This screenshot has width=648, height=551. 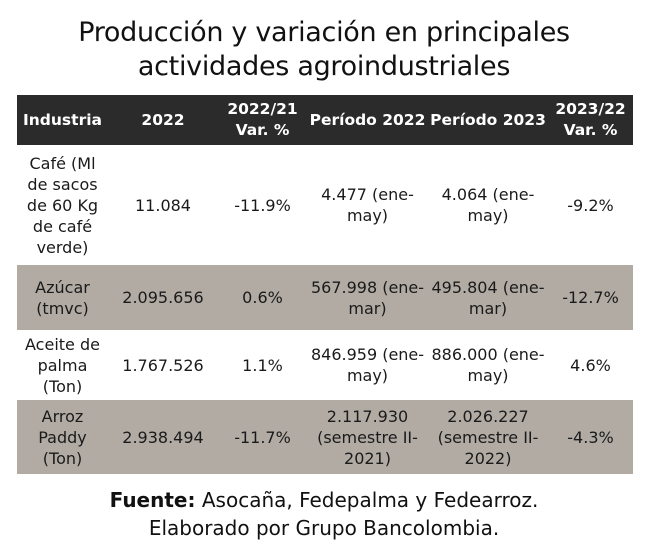 What do you see at coordinates (367, 205) in the screenshot?
I see `cell-periodo-2022: 4.477 (ene-may)` at bounding box center [367, 205].